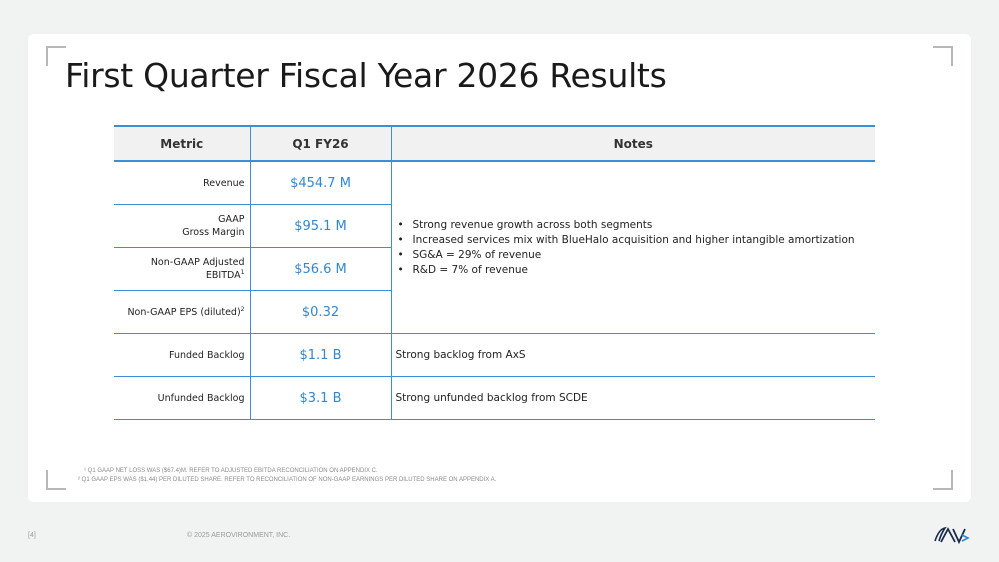 The image size is (999, 562). I want to click on value-gaap-gross-margin: $95.1 M, so click(321, 226).